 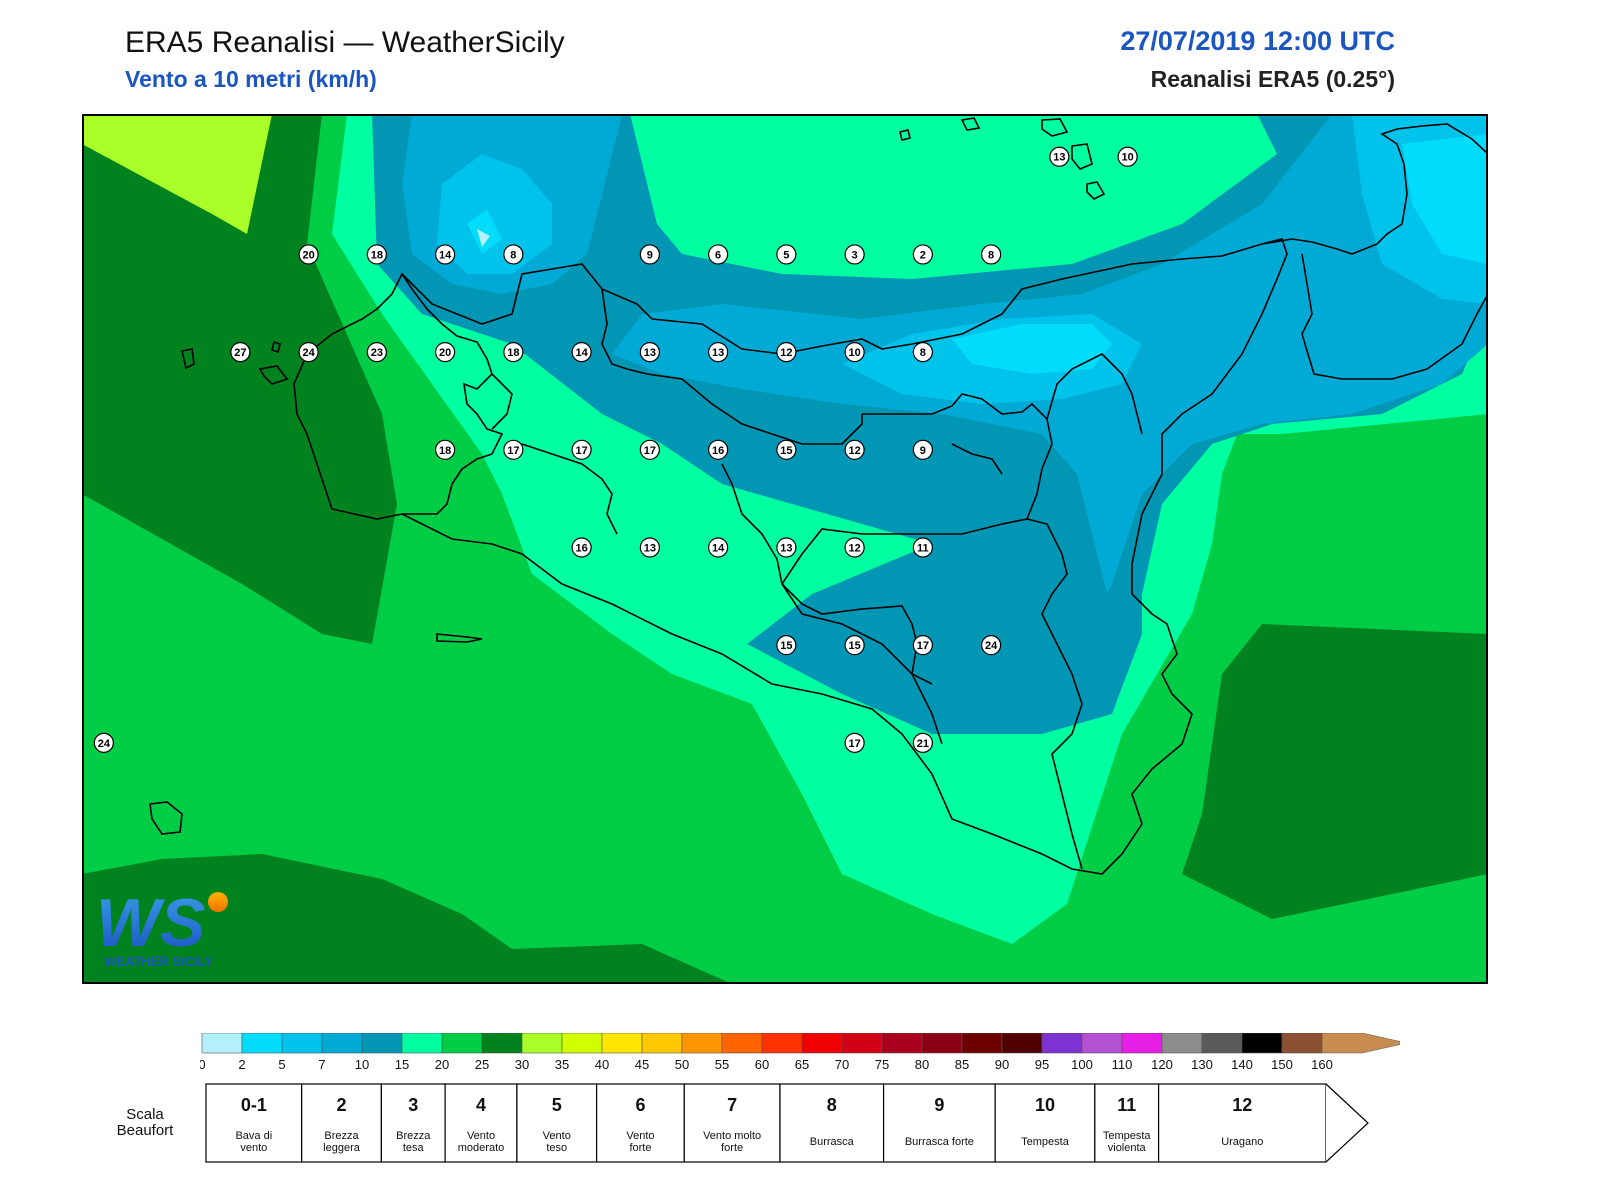 I want to click on colorbar-tick: 30, so click(x=522, y=1064).